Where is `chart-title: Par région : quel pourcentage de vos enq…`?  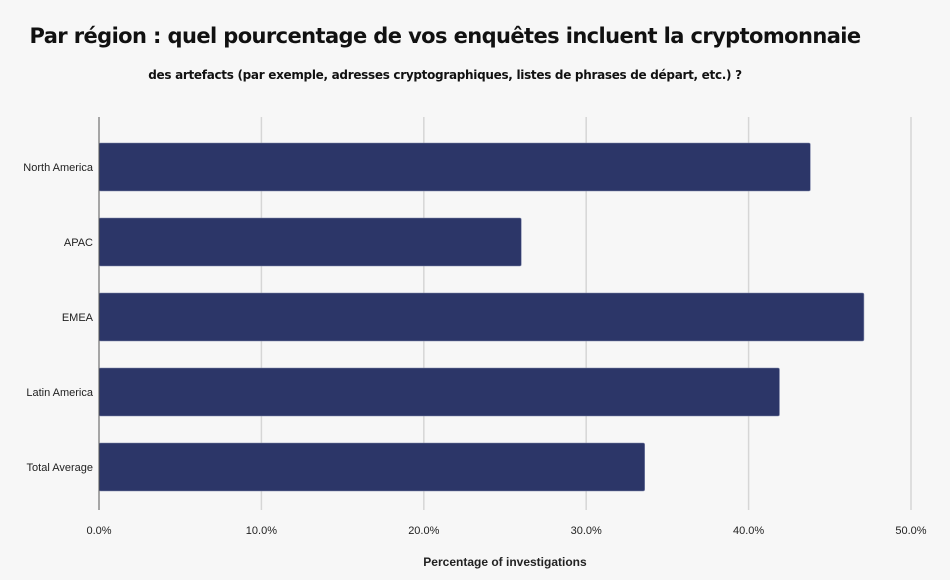 chart-title: Par région : quel pourcentage de vos enq… is located at coordinates (445, 36).